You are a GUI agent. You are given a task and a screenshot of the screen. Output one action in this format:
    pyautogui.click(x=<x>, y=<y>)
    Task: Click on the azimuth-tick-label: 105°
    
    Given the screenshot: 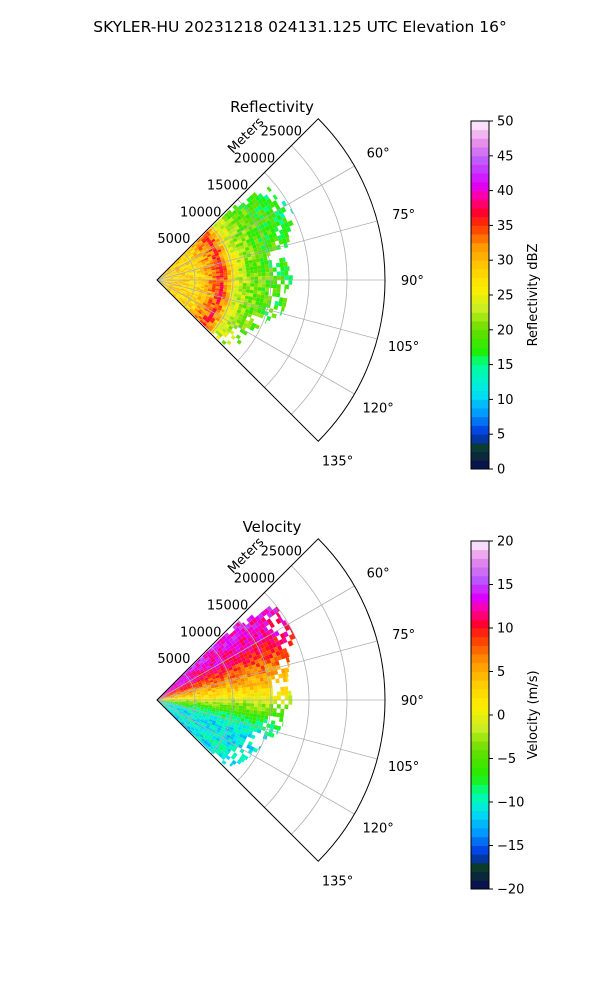 What is the action you would take?
    pyautogui.click(x=403, y=347)
    